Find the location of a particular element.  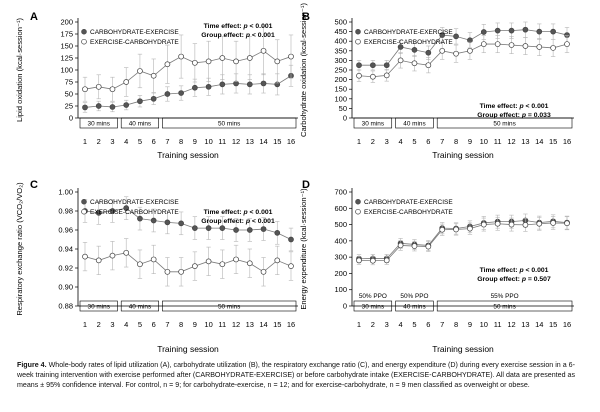

x-tick-label: 16 is located at coordinates (291, 141).